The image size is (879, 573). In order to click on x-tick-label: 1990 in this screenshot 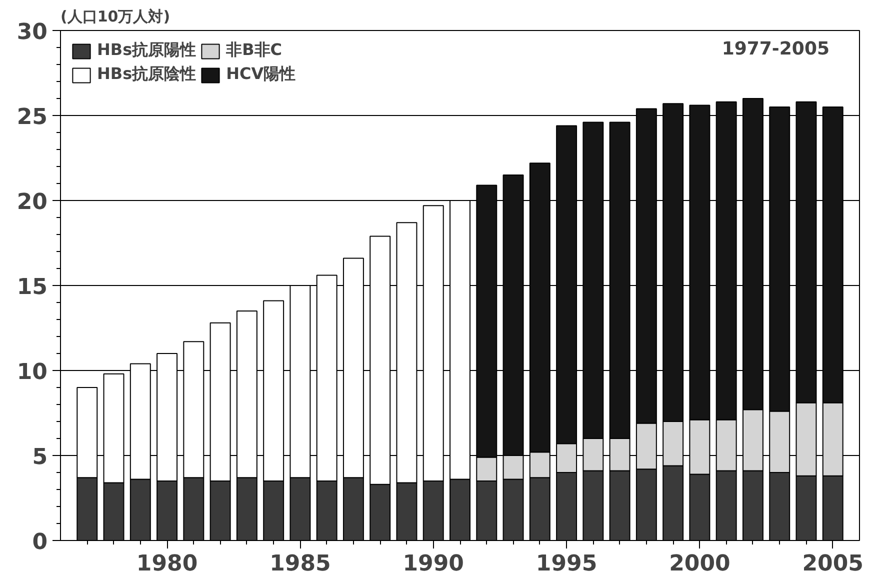, I will do `click(433, 562)`.